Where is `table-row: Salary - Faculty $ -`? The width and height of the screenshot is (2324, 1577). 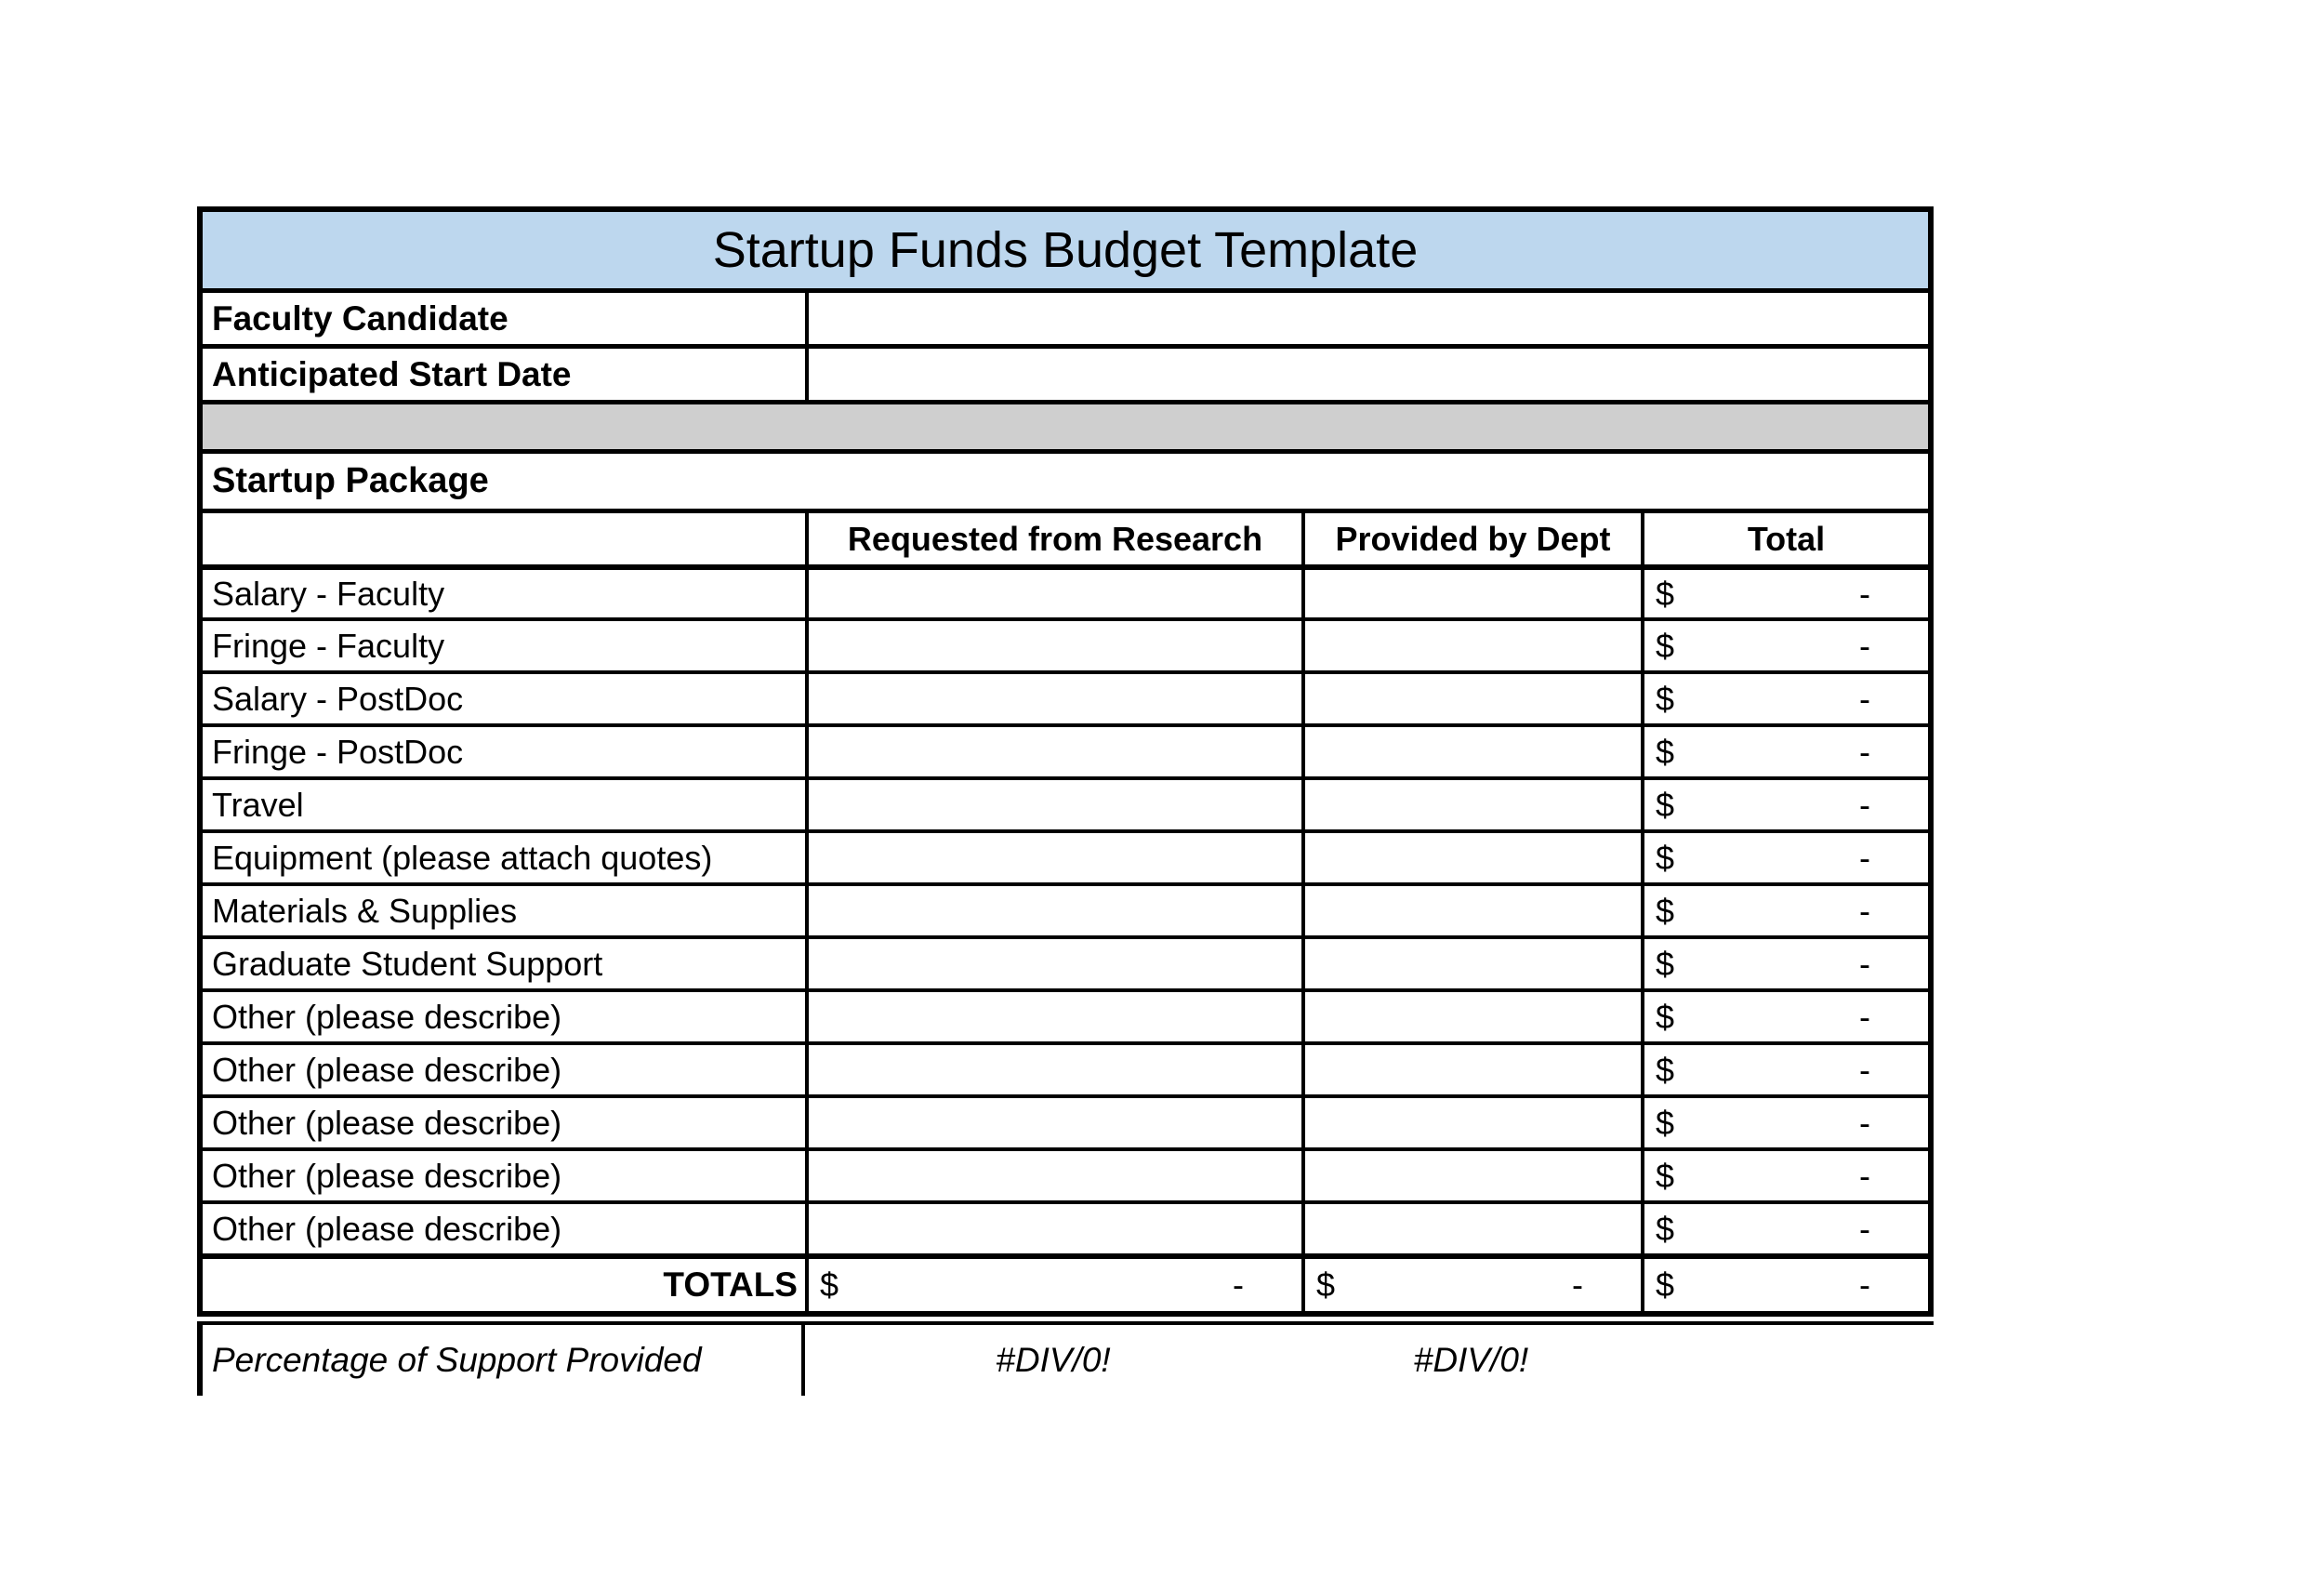 table-row: Salary - Faculty $ - is located at coordinates (1065, 590).